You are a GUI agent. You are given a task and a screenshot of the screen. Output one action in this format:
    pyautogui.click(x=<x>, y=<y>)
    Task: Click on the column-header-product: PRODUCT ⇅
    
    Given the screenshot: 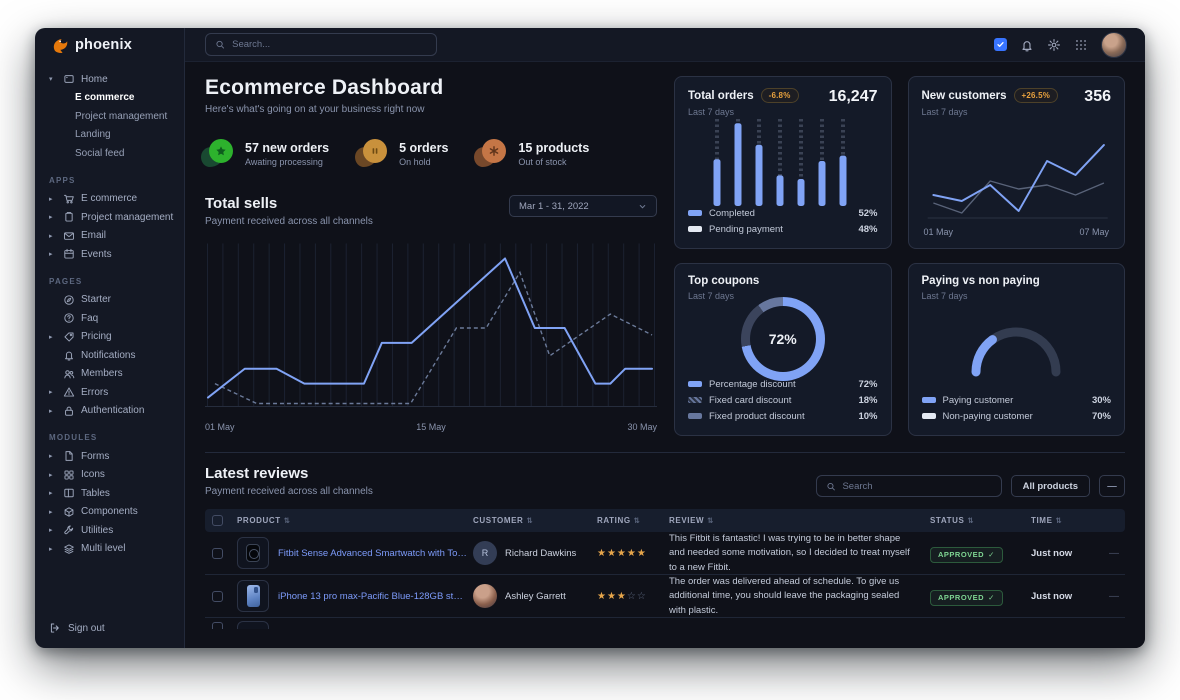 What is the action you would take?
    pyautogui.click(x=264, y=520)
    